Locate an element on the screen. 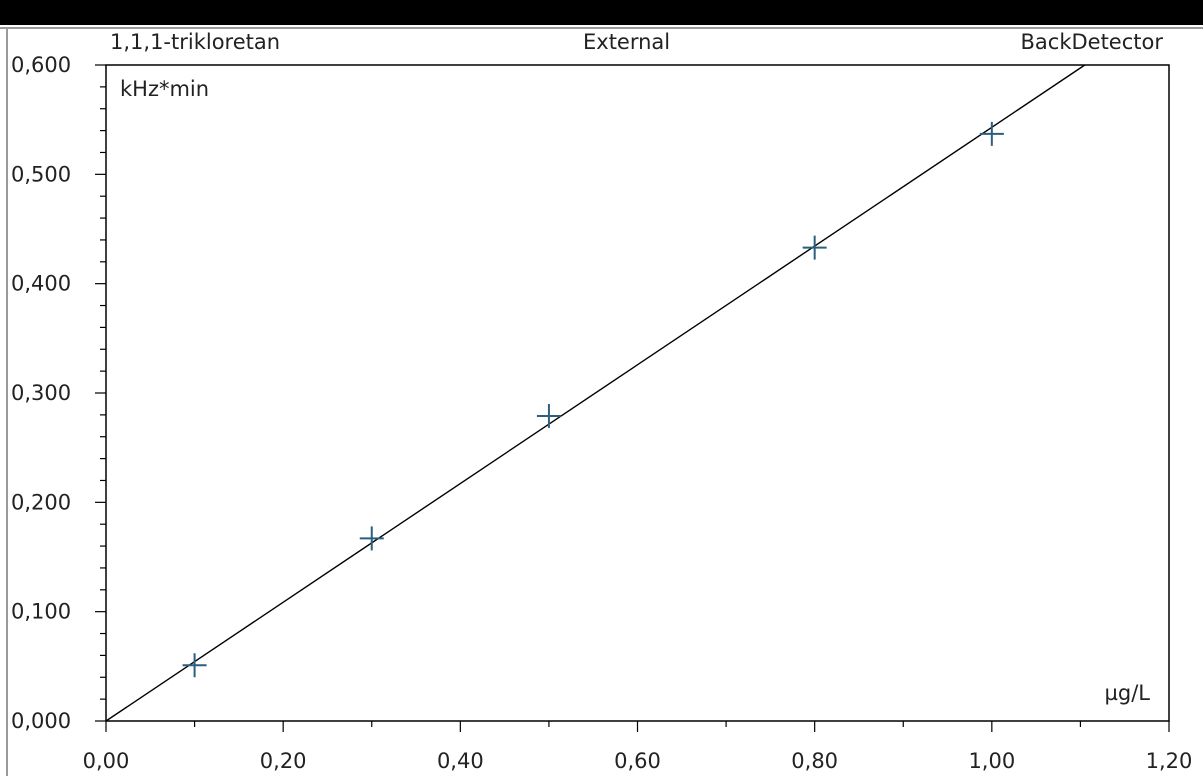 Image resolution: width=1203 pixels, height=776 pixels. x-tick-labels: 0,00 0,20 0,40 0,60 0,80 1,00 1,20 is located at coordinates (638, 761).